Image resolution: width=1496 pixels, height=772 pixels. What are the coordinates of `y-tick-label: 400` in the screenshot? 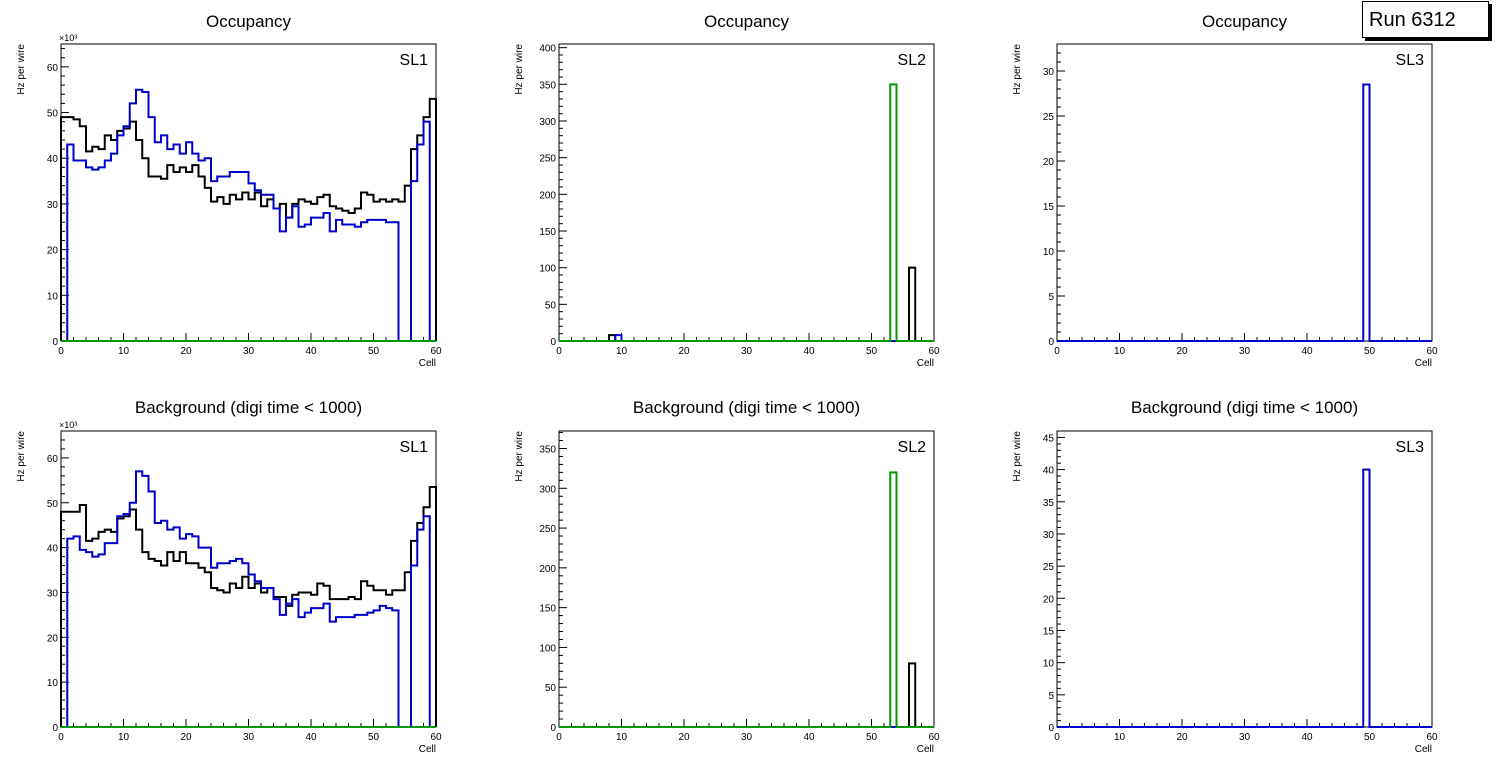 It's located at (547, 49).